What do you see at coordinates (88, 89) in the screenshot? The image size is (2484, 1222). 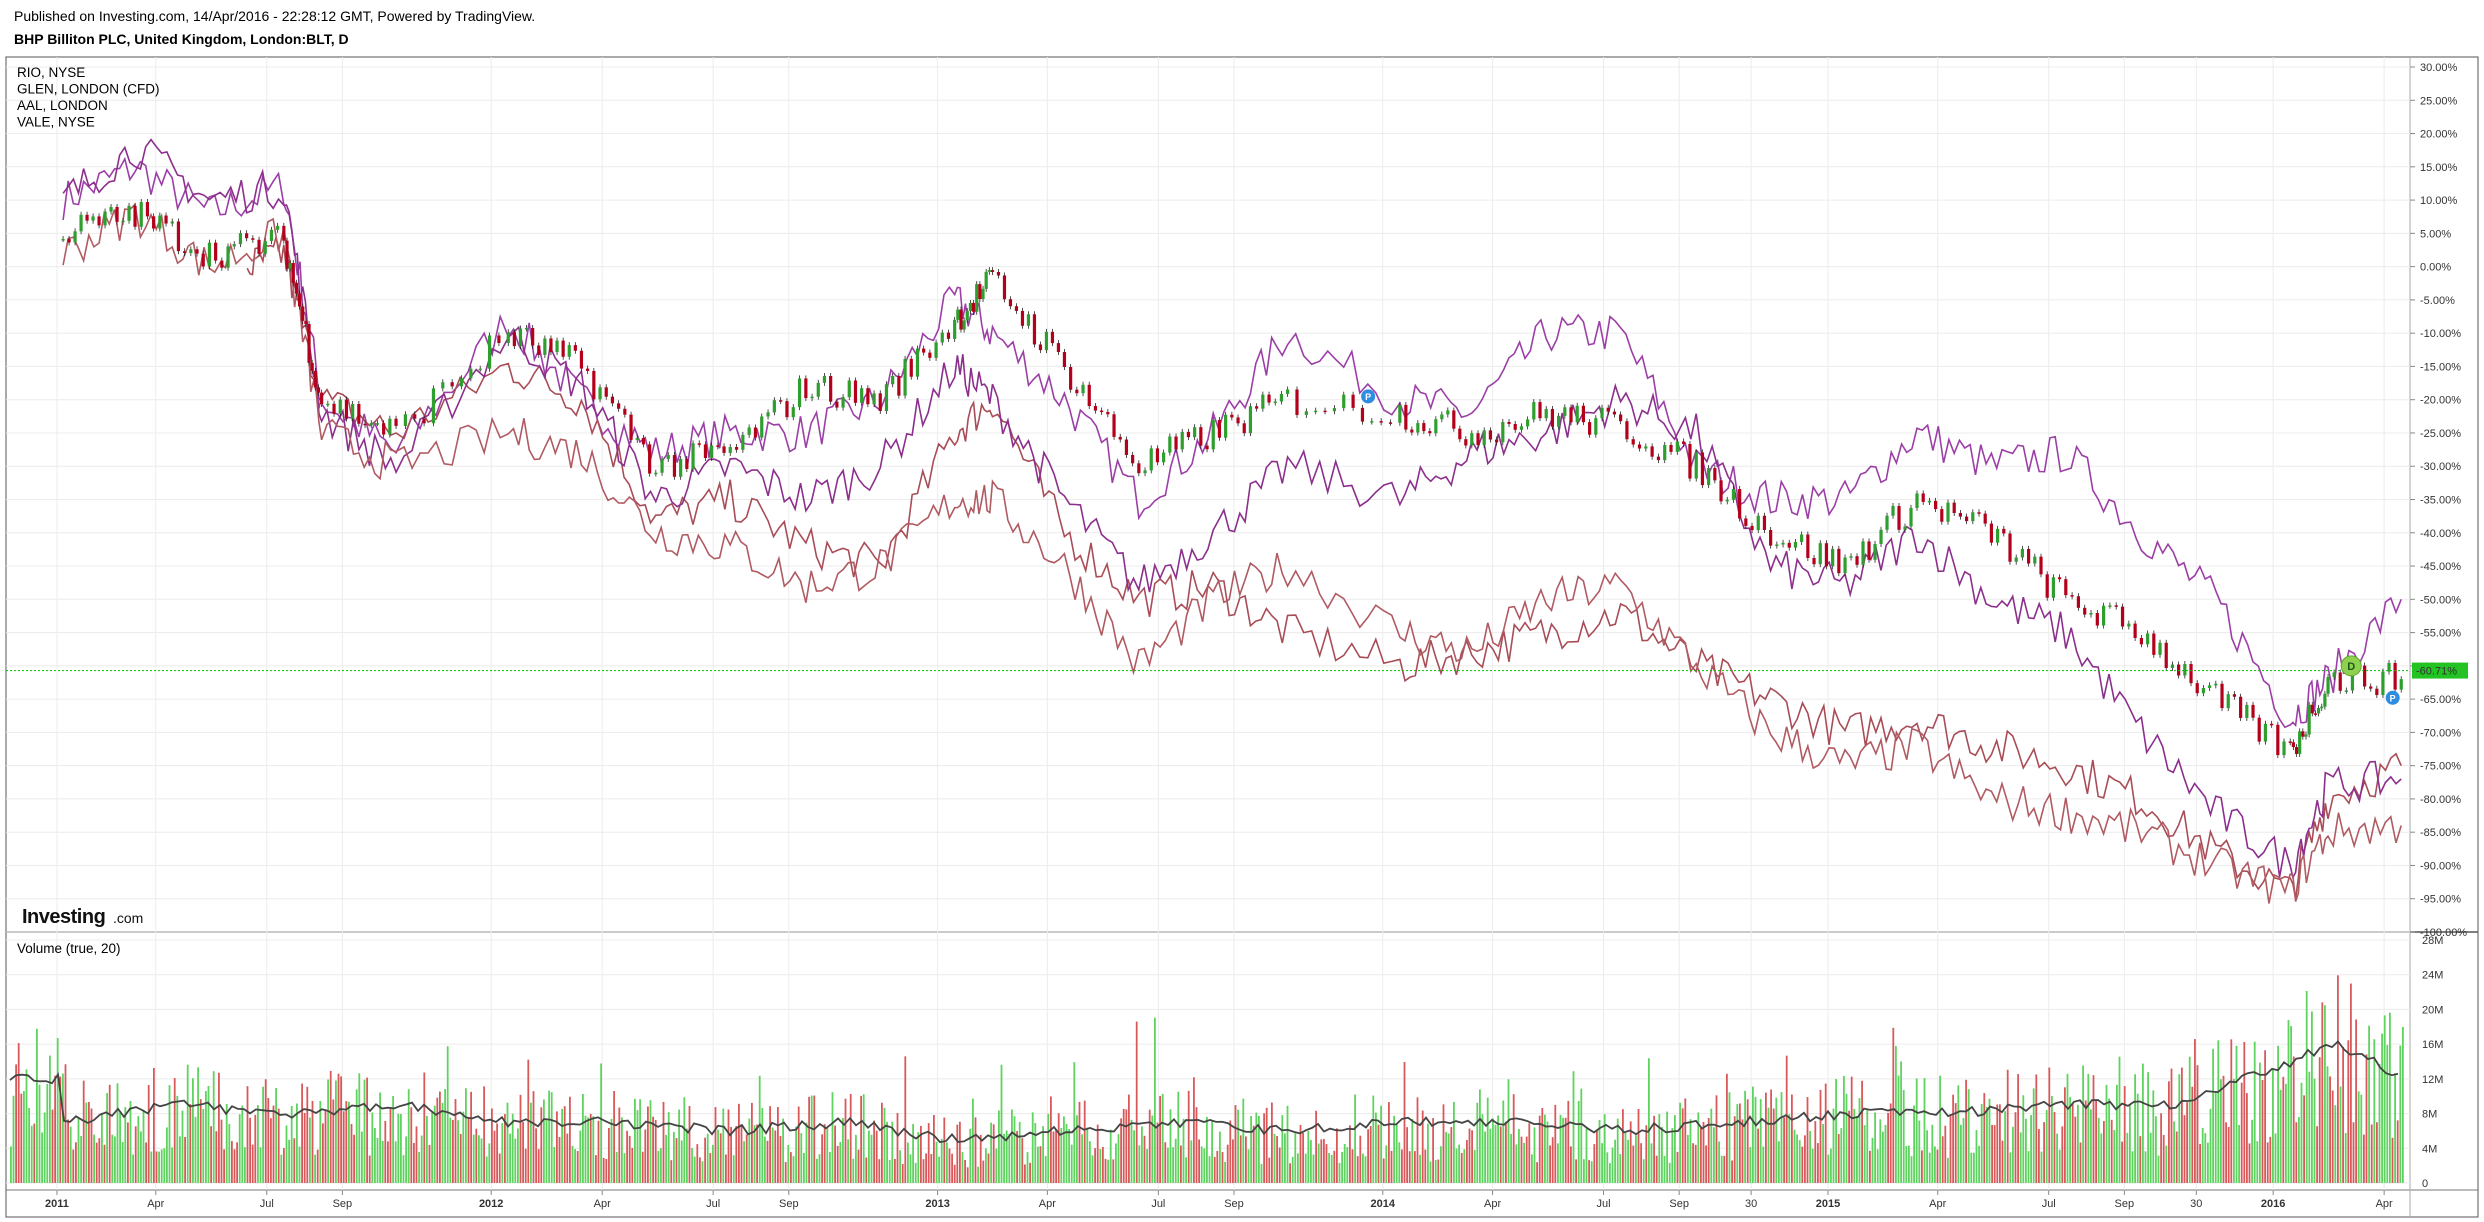 I see `legend-item: GLEN, LONDON (CFD)` at bounding box center [88, 89].